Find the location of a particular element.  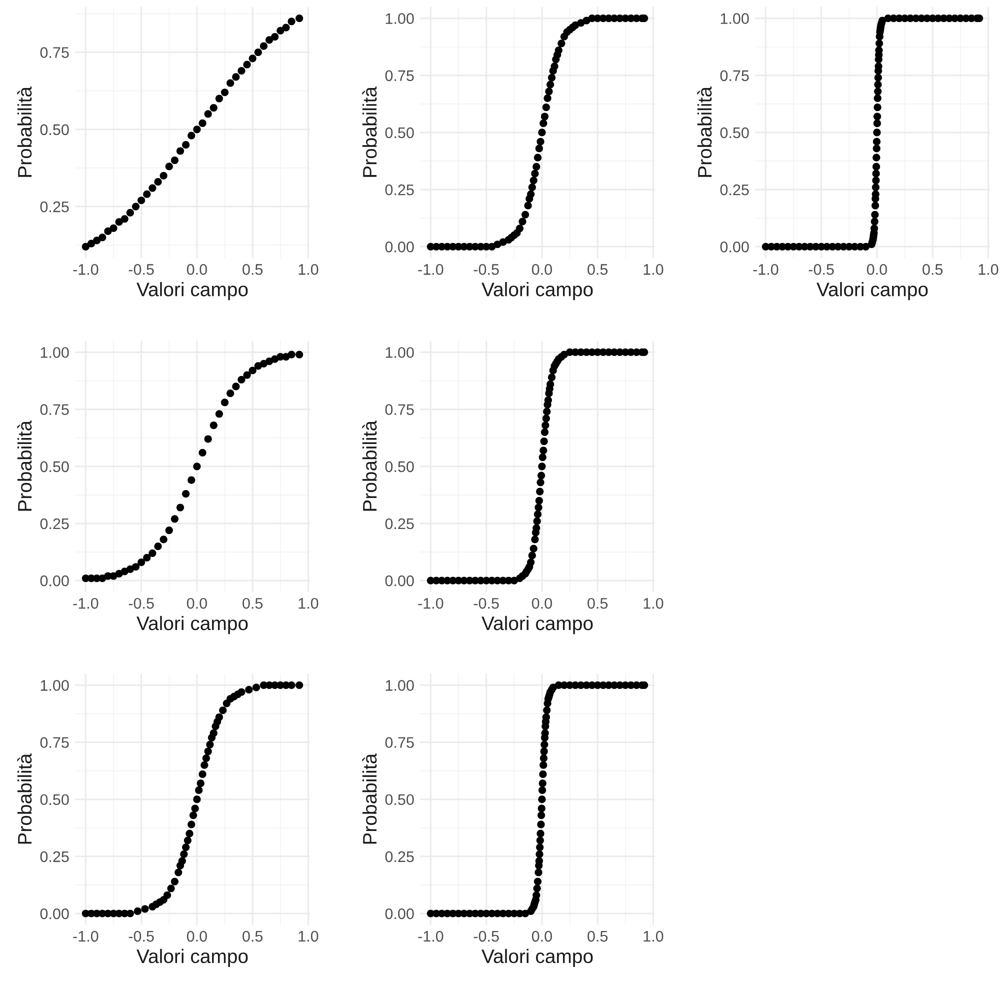

y-tick-label: 1.00 is located at coordinates (400, 352).